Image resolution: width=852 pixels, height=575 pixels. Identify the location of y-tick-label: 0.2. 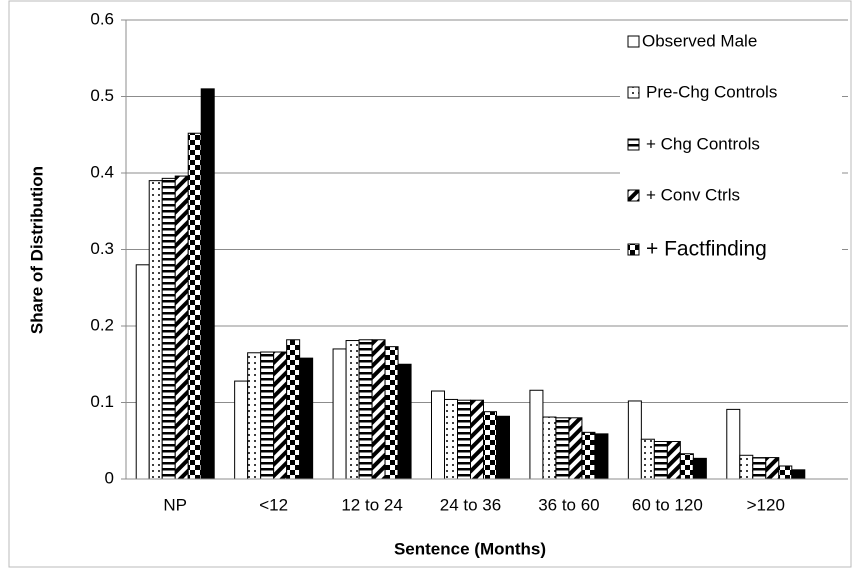
(102, 324).